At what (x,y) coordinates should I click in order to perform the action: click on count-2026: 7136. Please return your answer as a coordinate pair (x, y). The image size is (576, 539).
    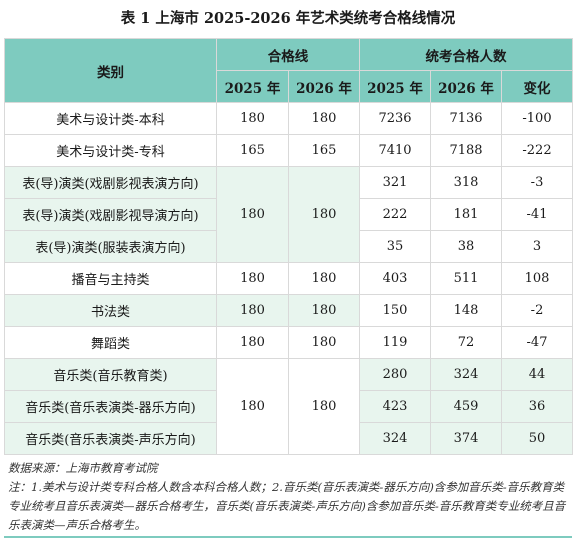
    Looking at the image, I should click on (466, 118).